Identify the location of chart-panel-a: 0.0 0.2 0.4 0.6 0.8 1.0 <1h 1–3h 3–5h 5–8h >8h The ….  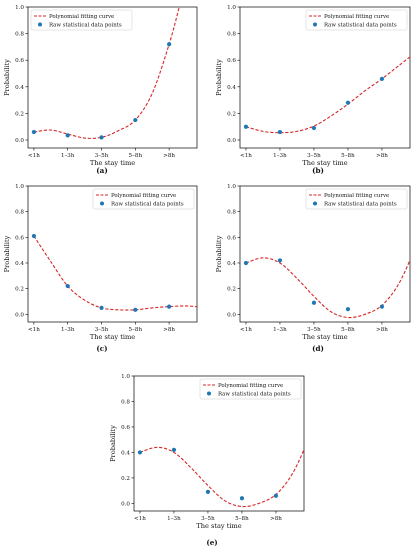
(100, 90).